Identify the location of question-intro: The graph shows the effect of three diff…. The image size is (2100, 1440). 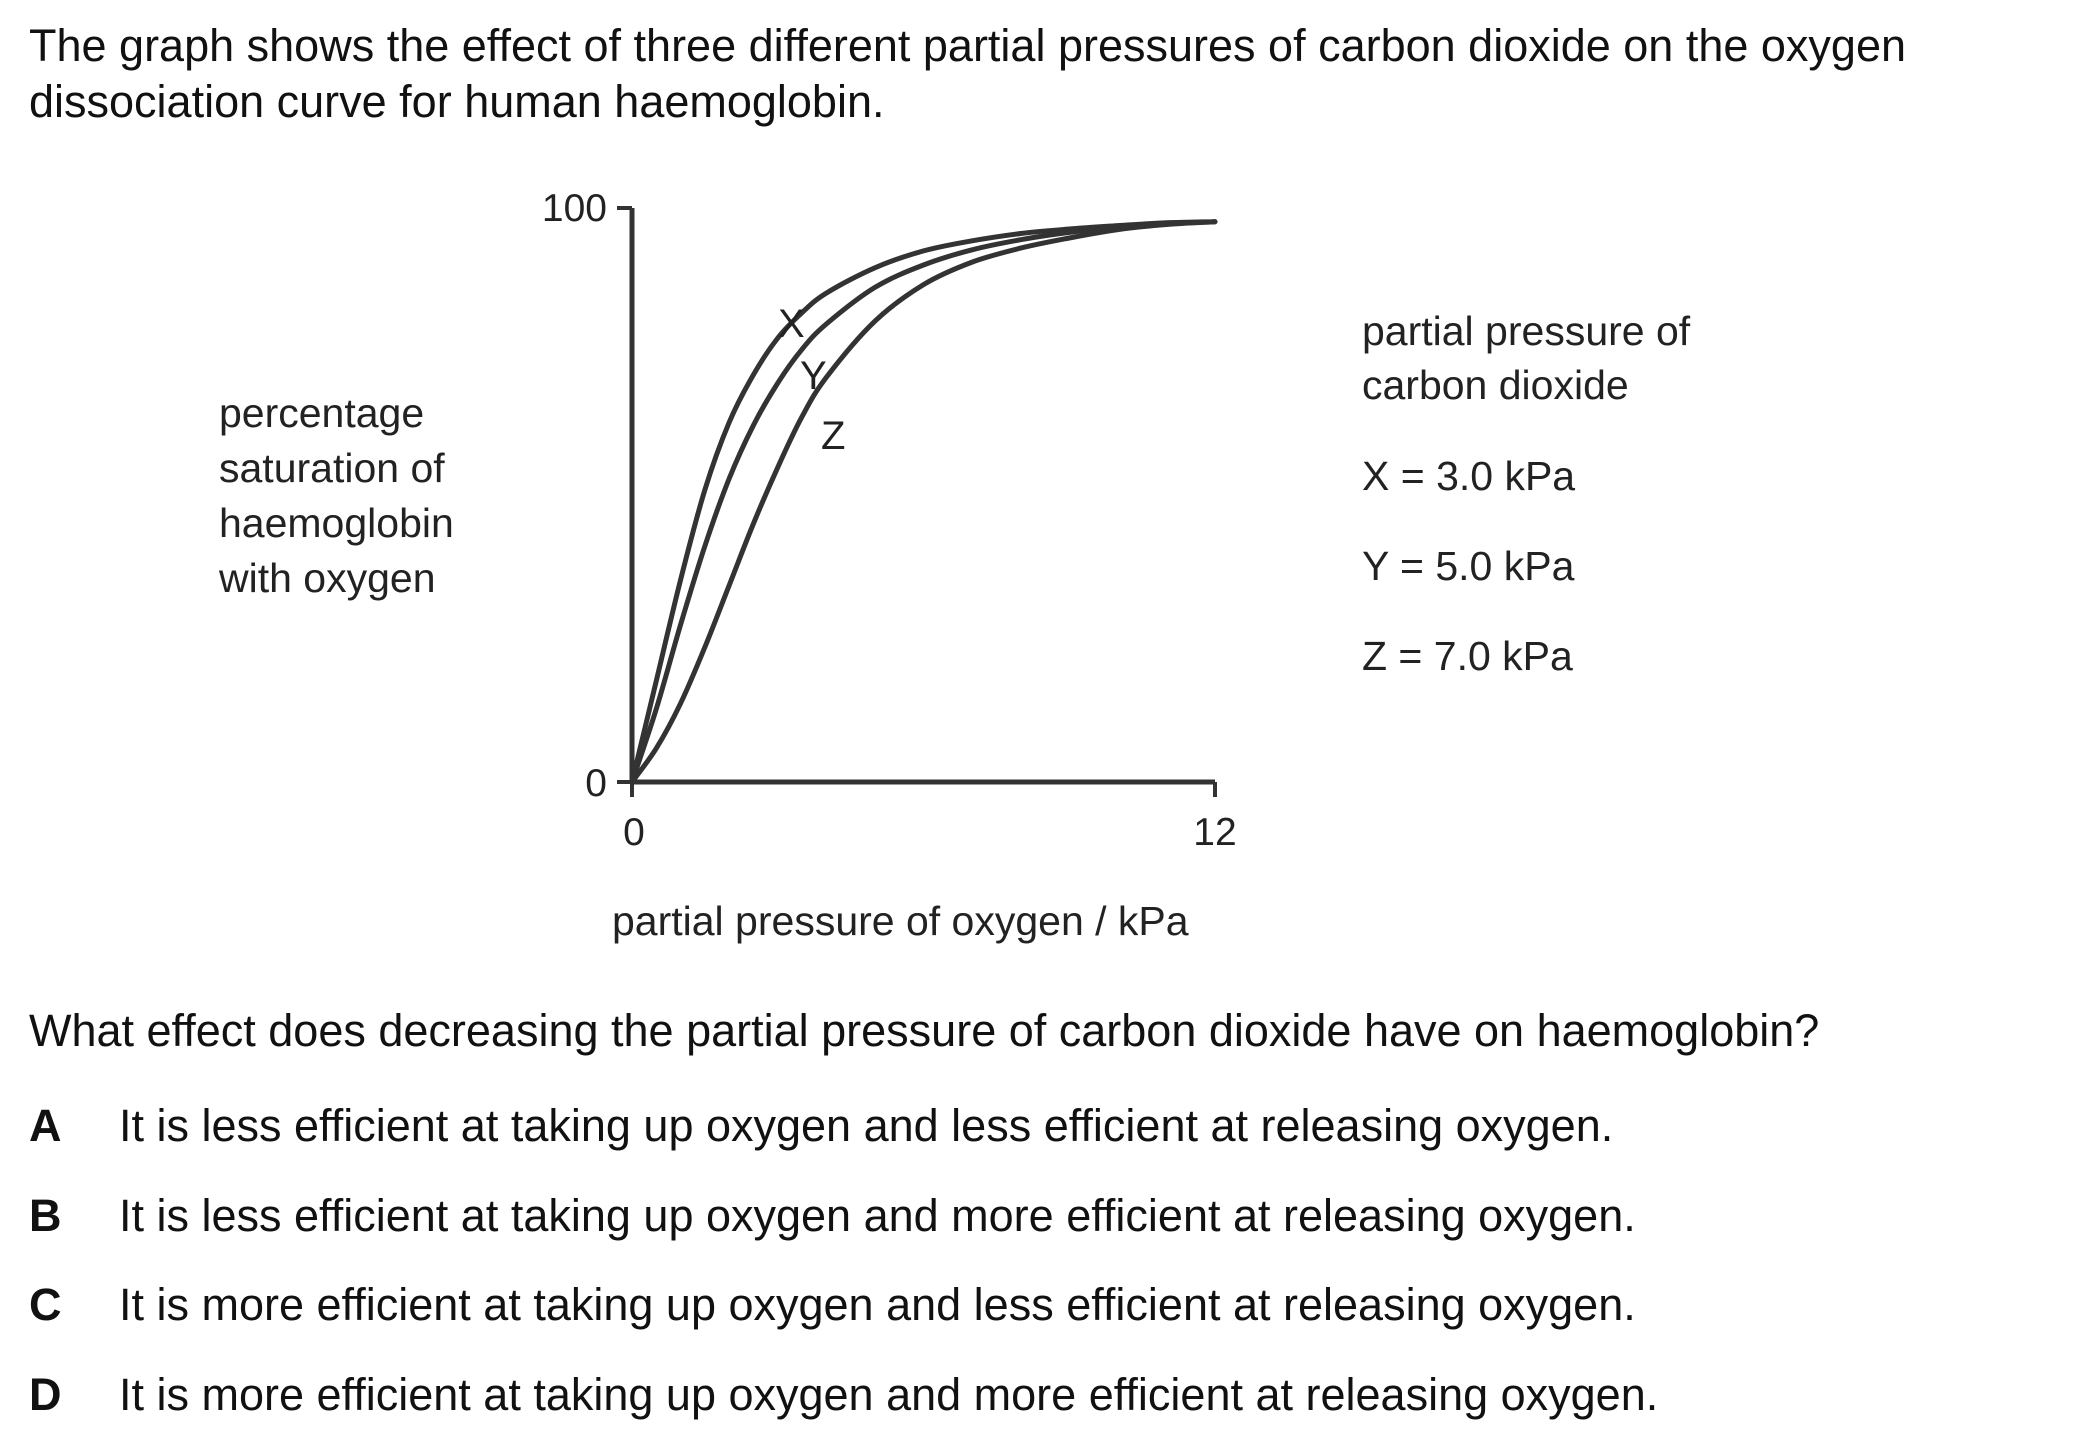
(967, 73).